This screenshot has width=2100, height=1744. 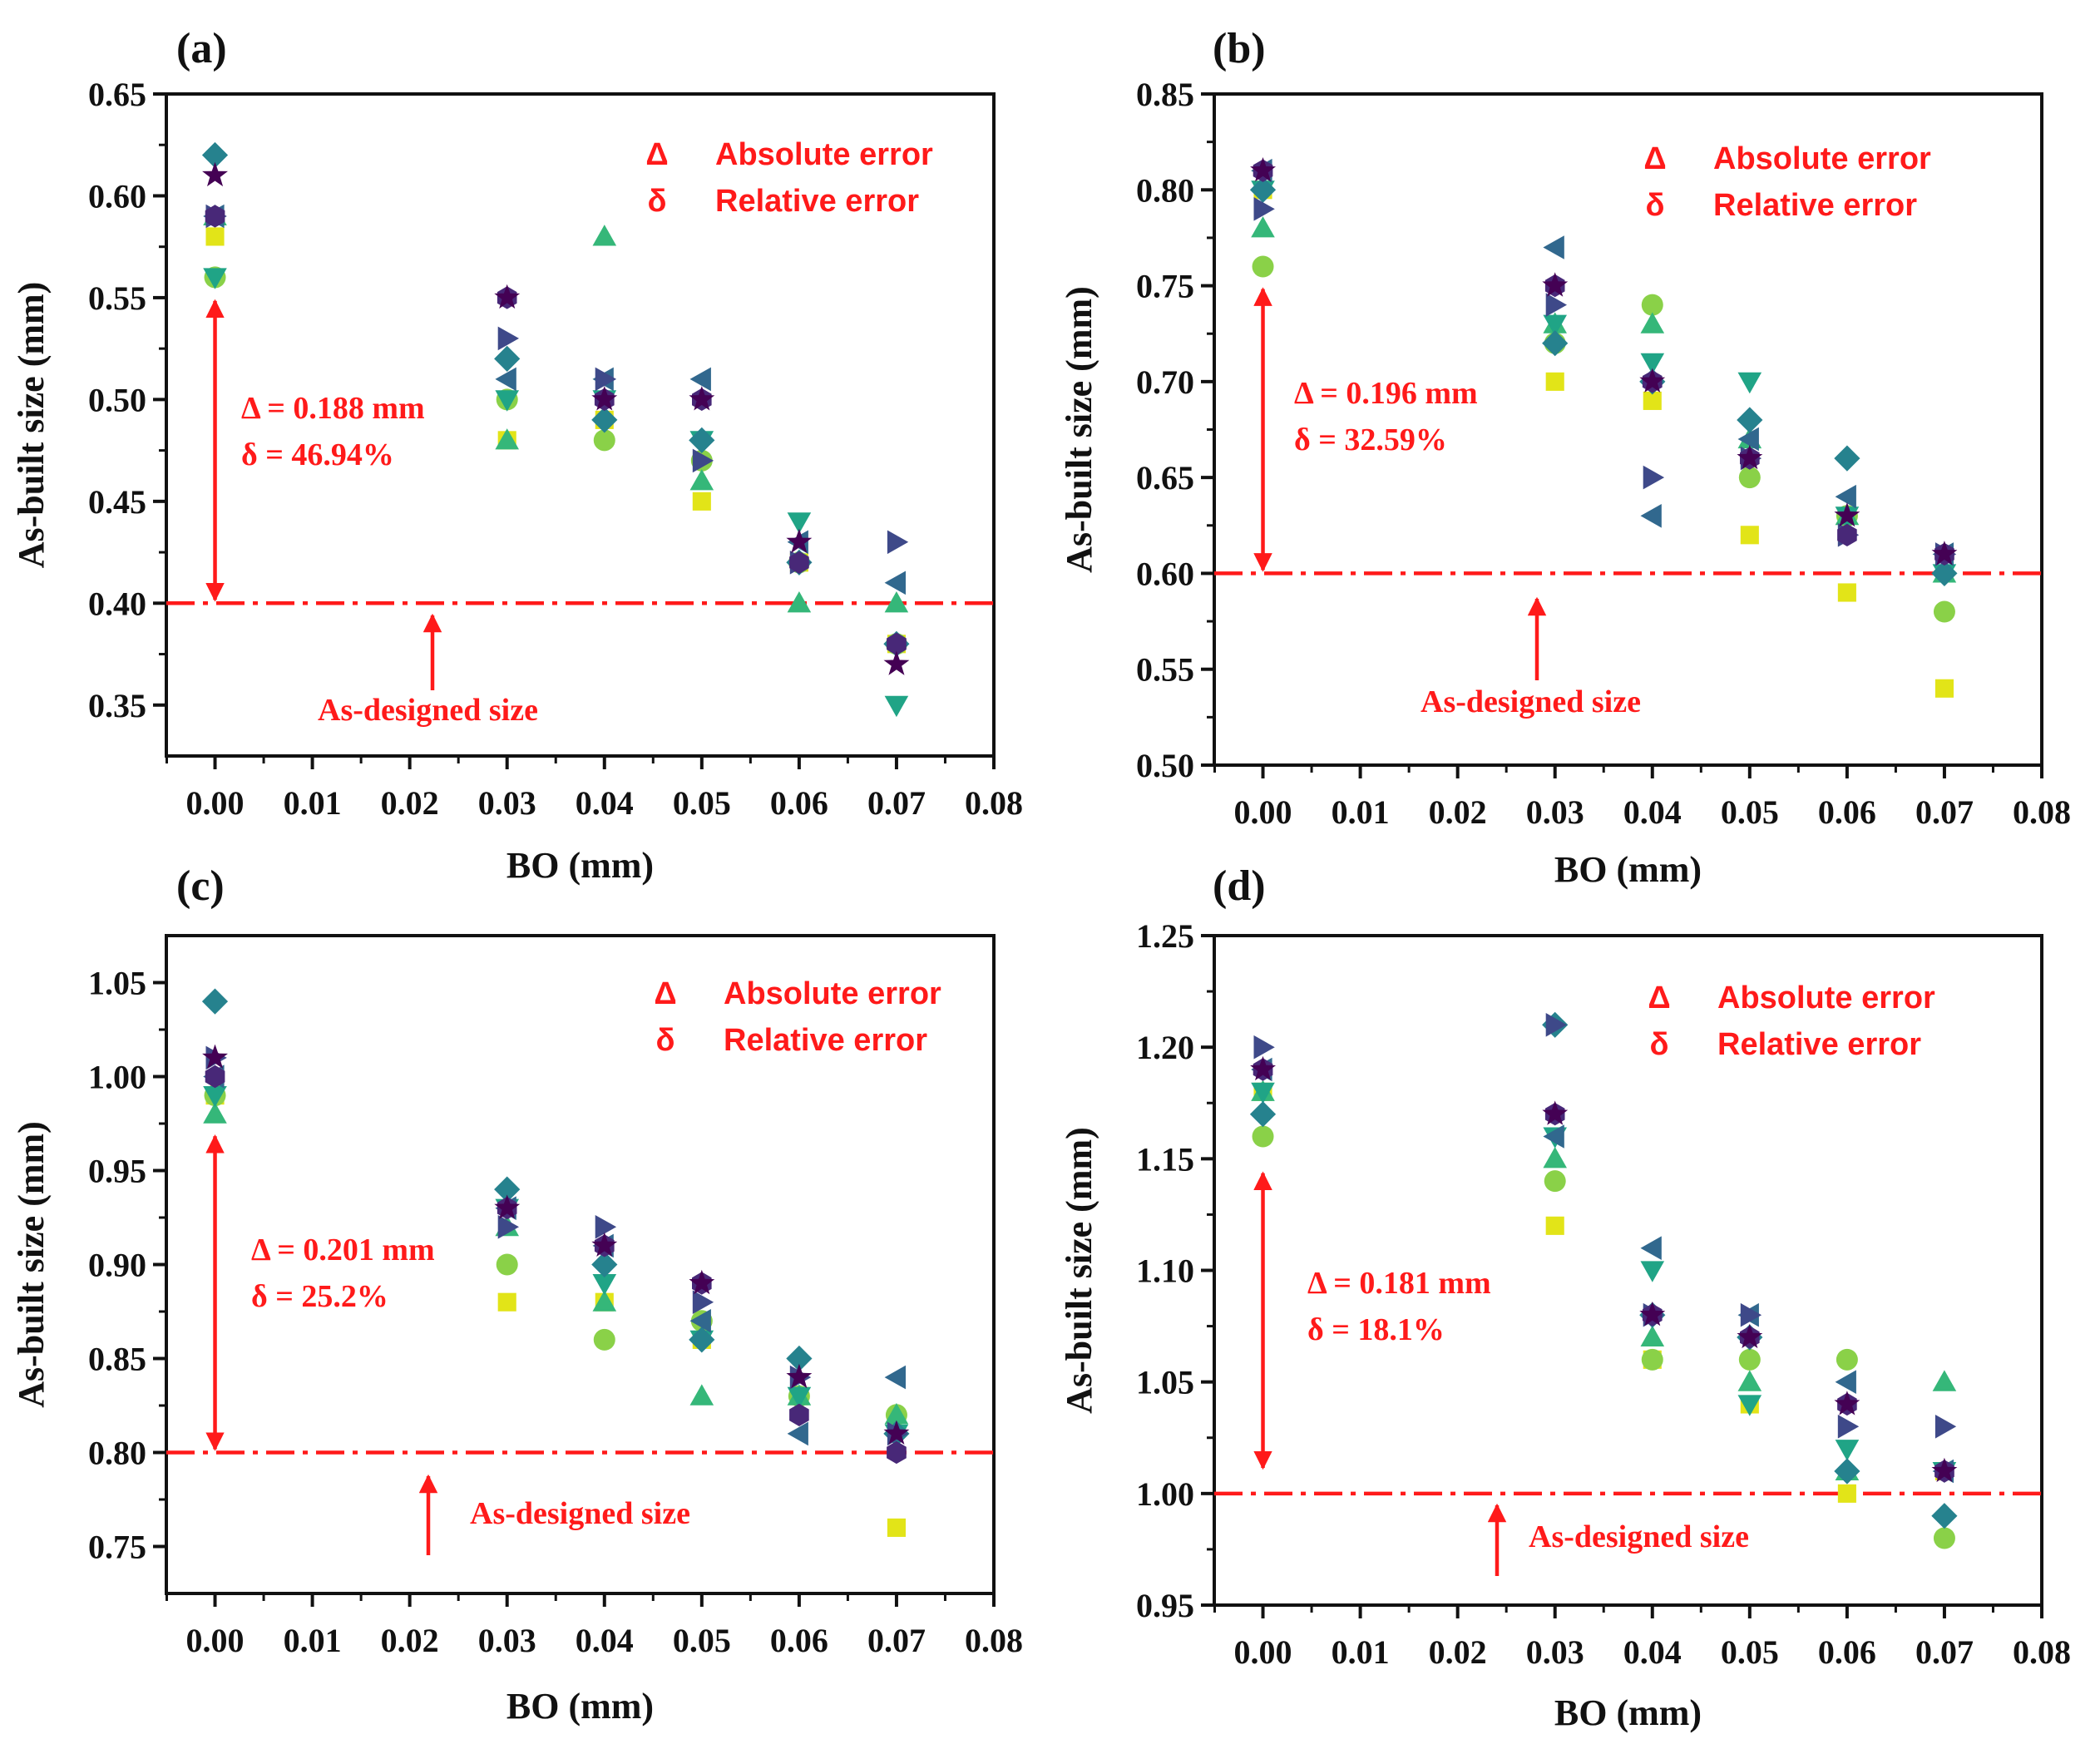 I want to click on y-tick-label: 0.85, so click(x=1165, y=94).